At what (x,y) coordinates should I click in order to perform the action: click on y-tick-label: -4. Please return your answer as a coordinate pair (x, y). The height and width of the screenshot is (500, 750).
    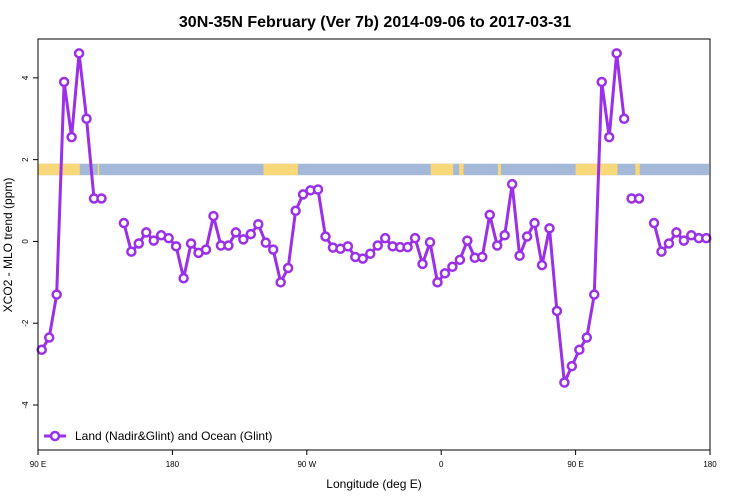
    Looking at the image, I should click on (25, 405).